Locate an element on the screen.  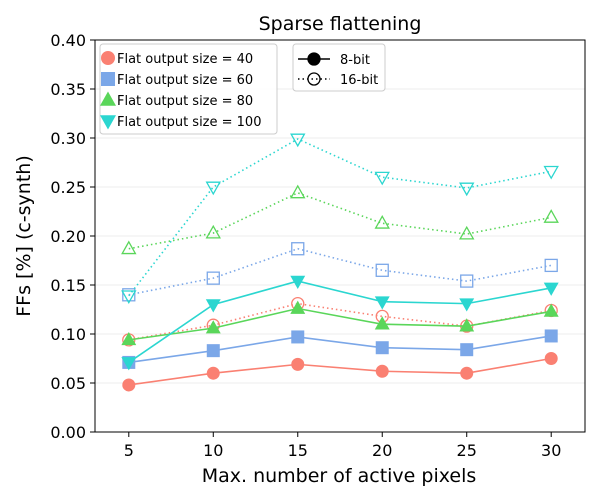
legend-label: Flat output size = 60 is located at coordinates (185, 80).